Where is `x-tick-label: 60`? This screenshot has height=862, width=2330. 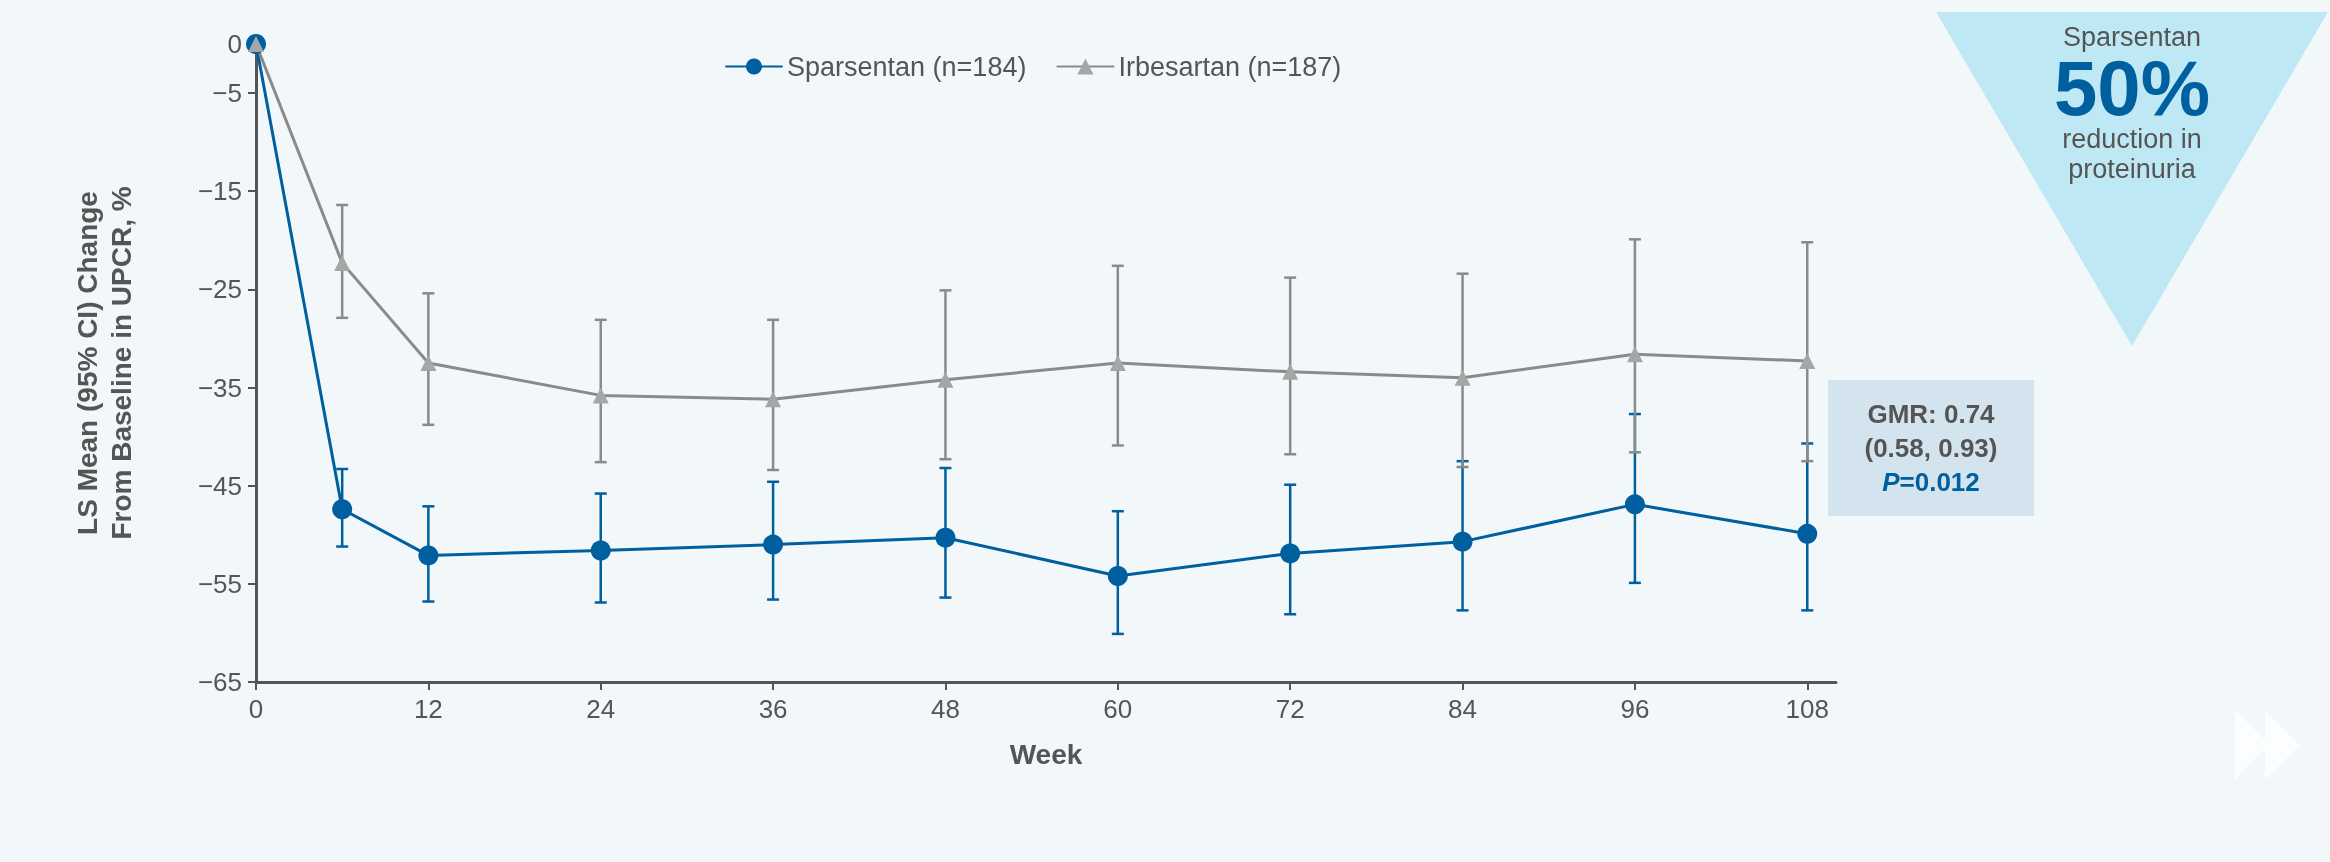
x-tick-label: 60 is located at coordinates (1118, 709).